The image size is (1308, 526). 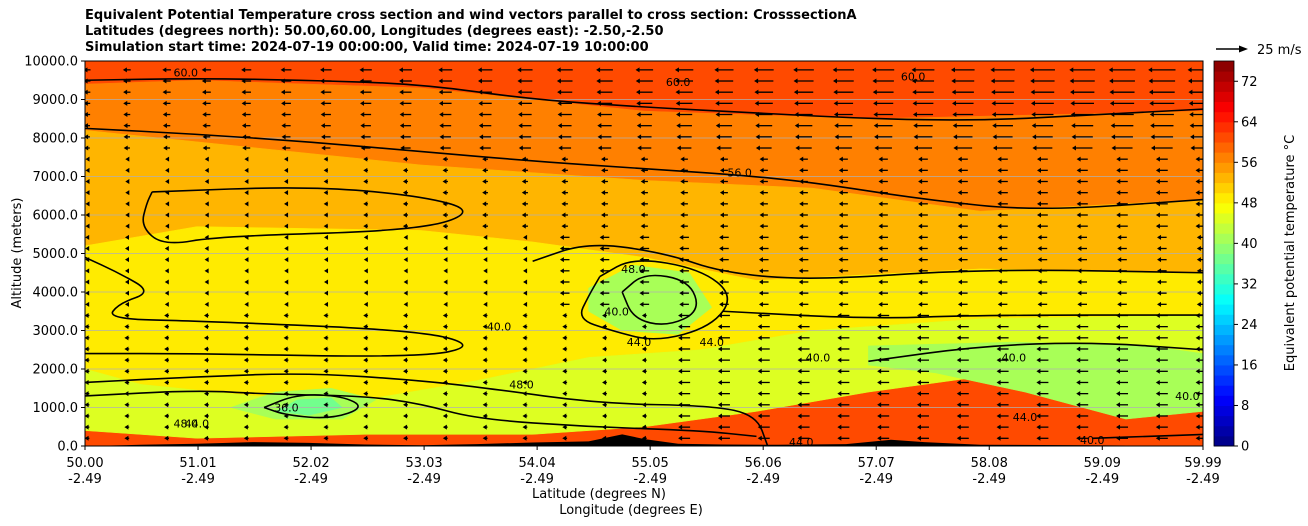 I want to click on quiver-key-arrow-icon, so click(x=1243, y=49).